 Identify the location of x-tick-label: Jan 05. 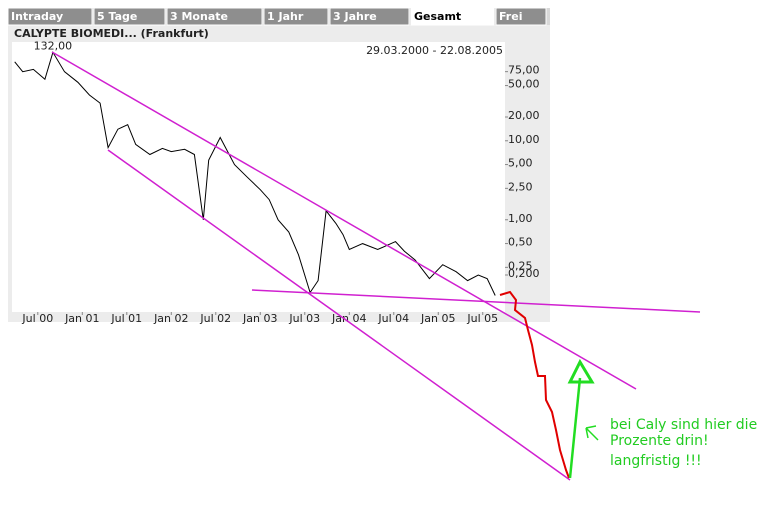
(437, 318).